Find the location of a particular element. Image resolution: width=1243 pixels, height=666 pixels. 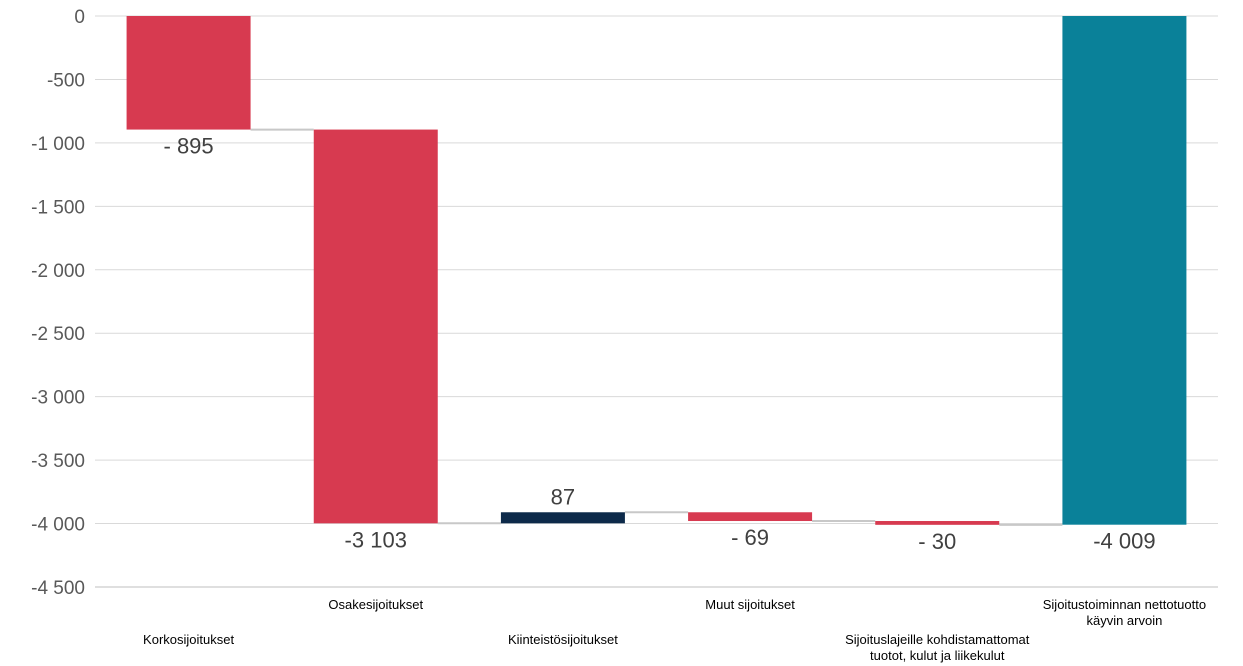

x-category-label: Korkosijoitukset is located at coordinates (188, 639).